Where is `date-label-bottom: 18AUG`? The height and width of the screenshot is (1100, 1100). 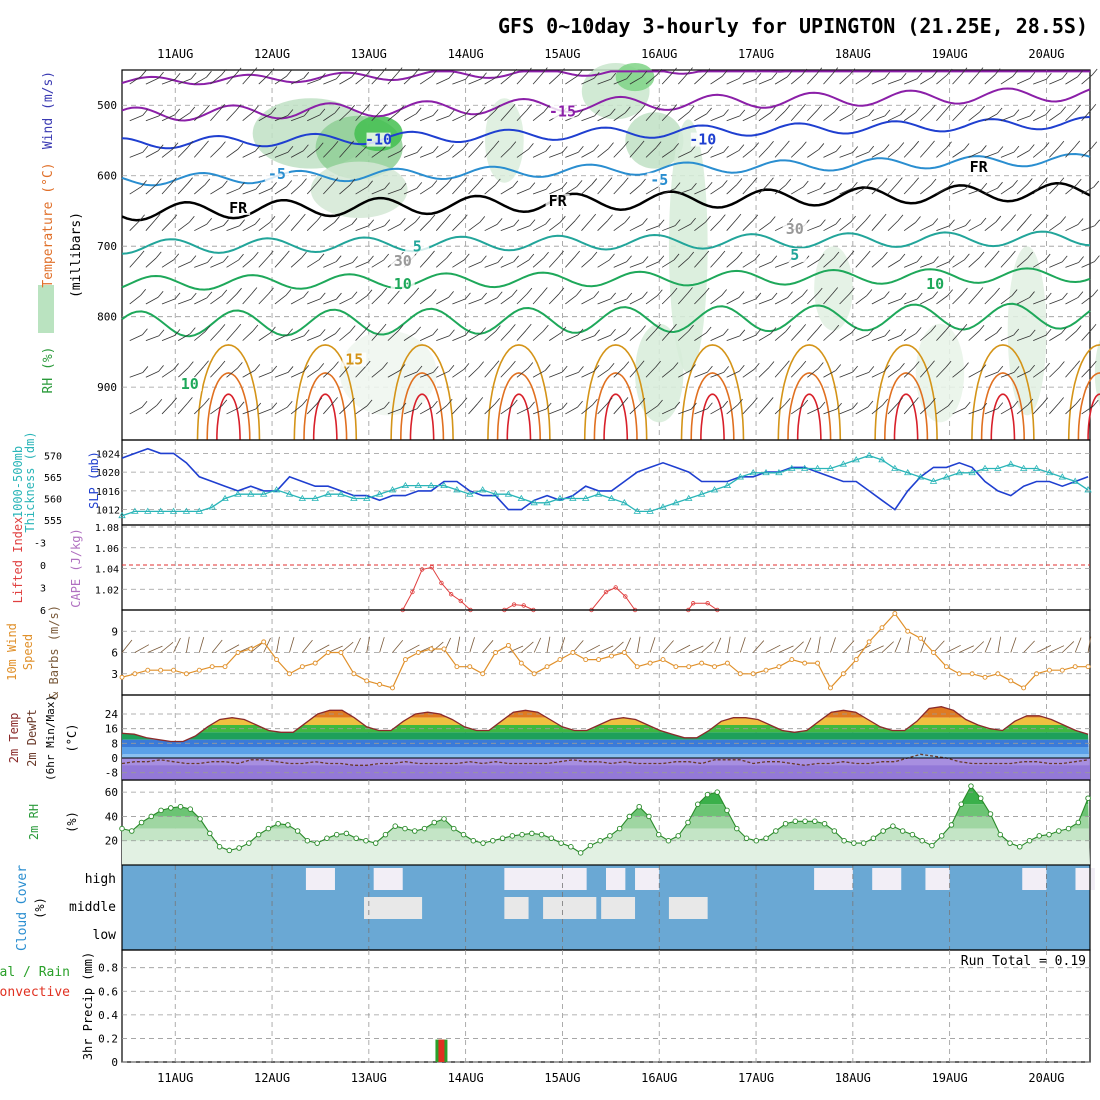 date-label-bottom: 18AUG is located at coordinates (853, 1078).